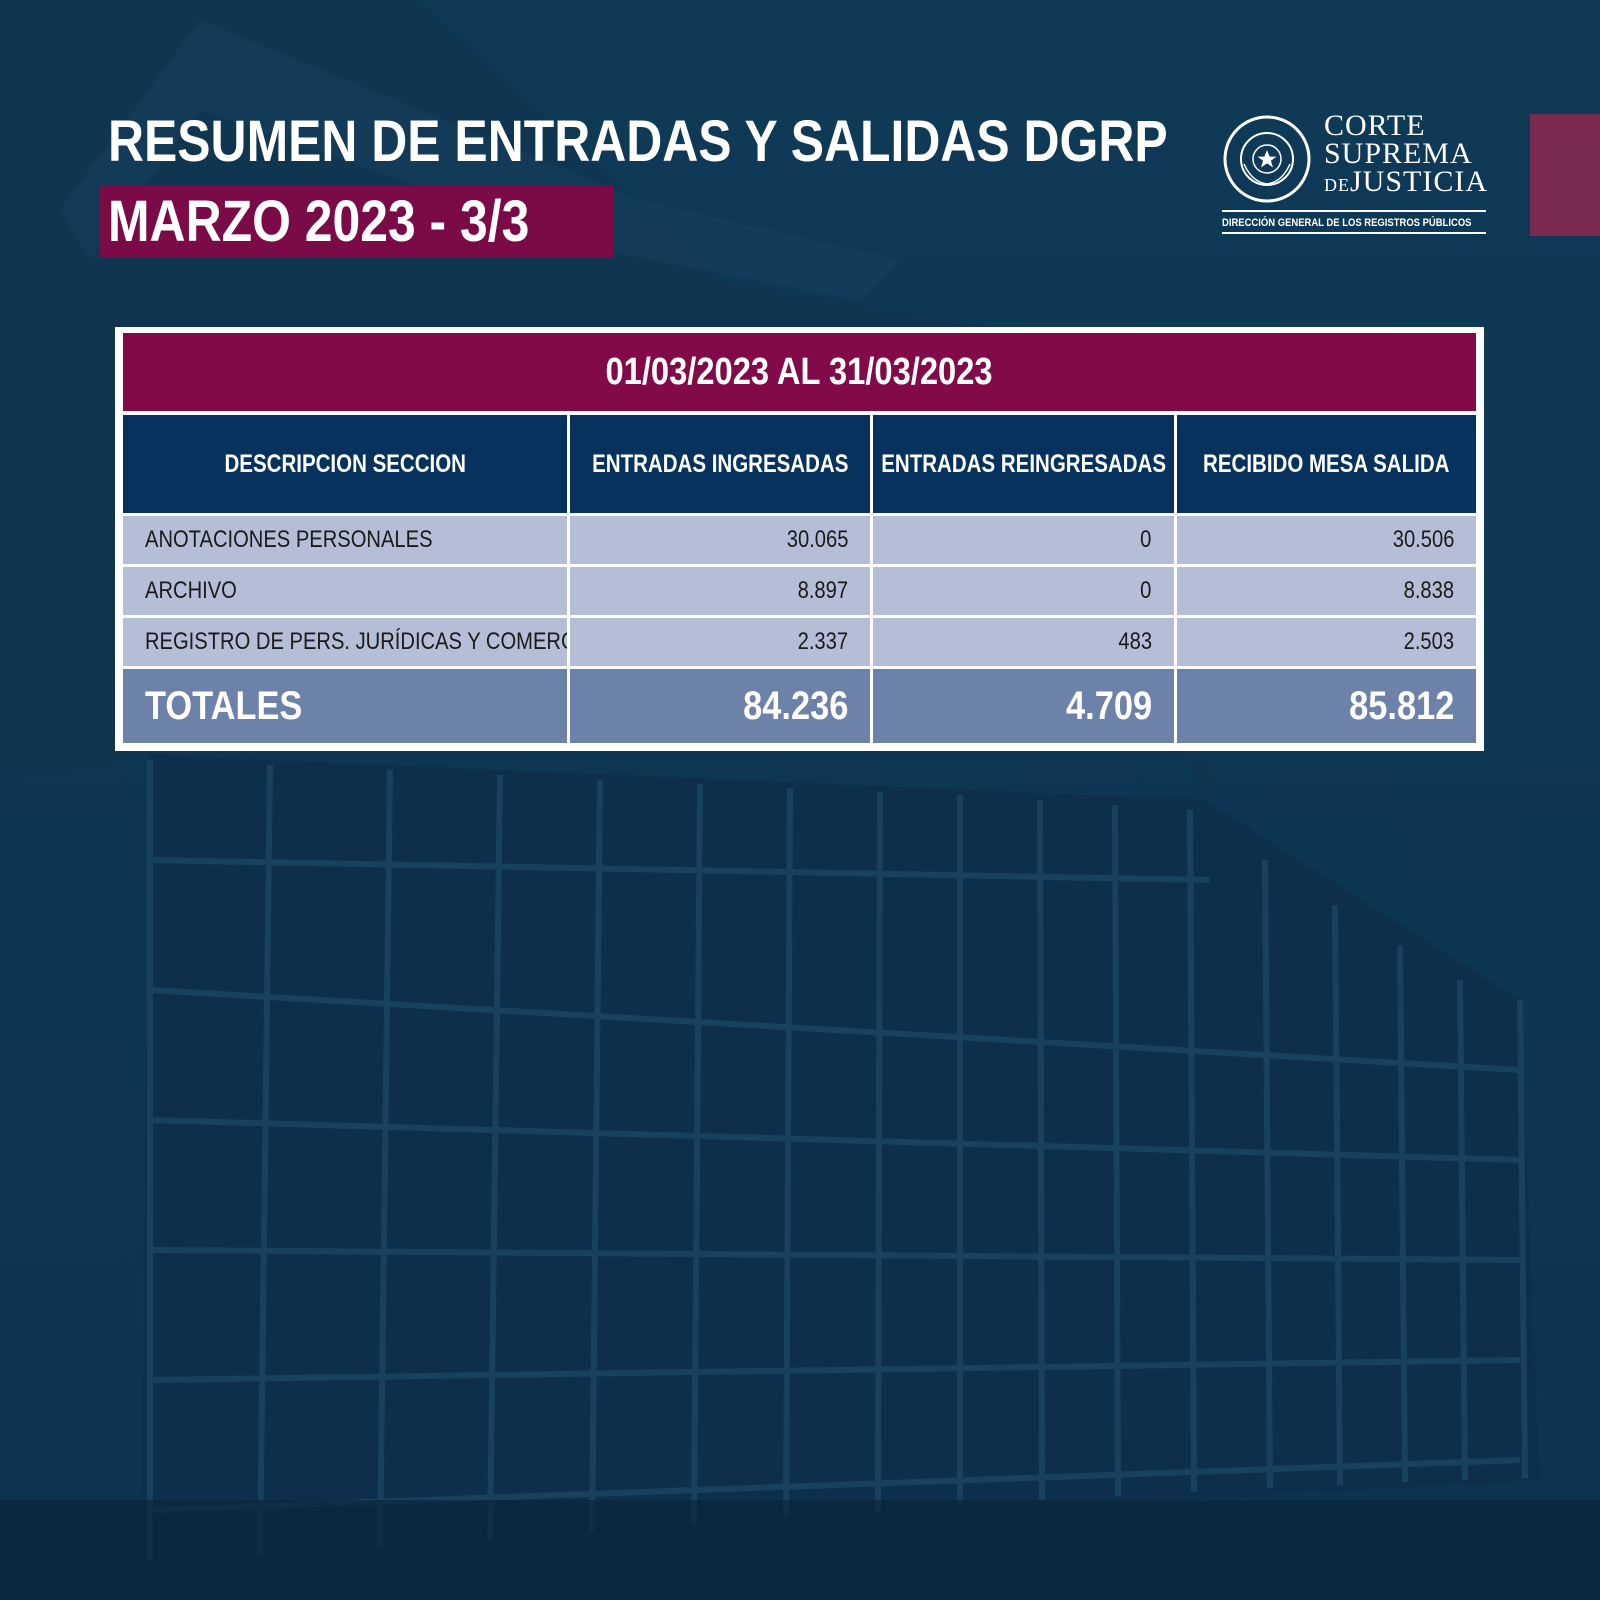 The height and width of the screenshot is (1600, 1600). What do you see at coordinates (1267, 159) in the screenshot?
I see `national-seal-icon` at bounding box center [1267, 159].